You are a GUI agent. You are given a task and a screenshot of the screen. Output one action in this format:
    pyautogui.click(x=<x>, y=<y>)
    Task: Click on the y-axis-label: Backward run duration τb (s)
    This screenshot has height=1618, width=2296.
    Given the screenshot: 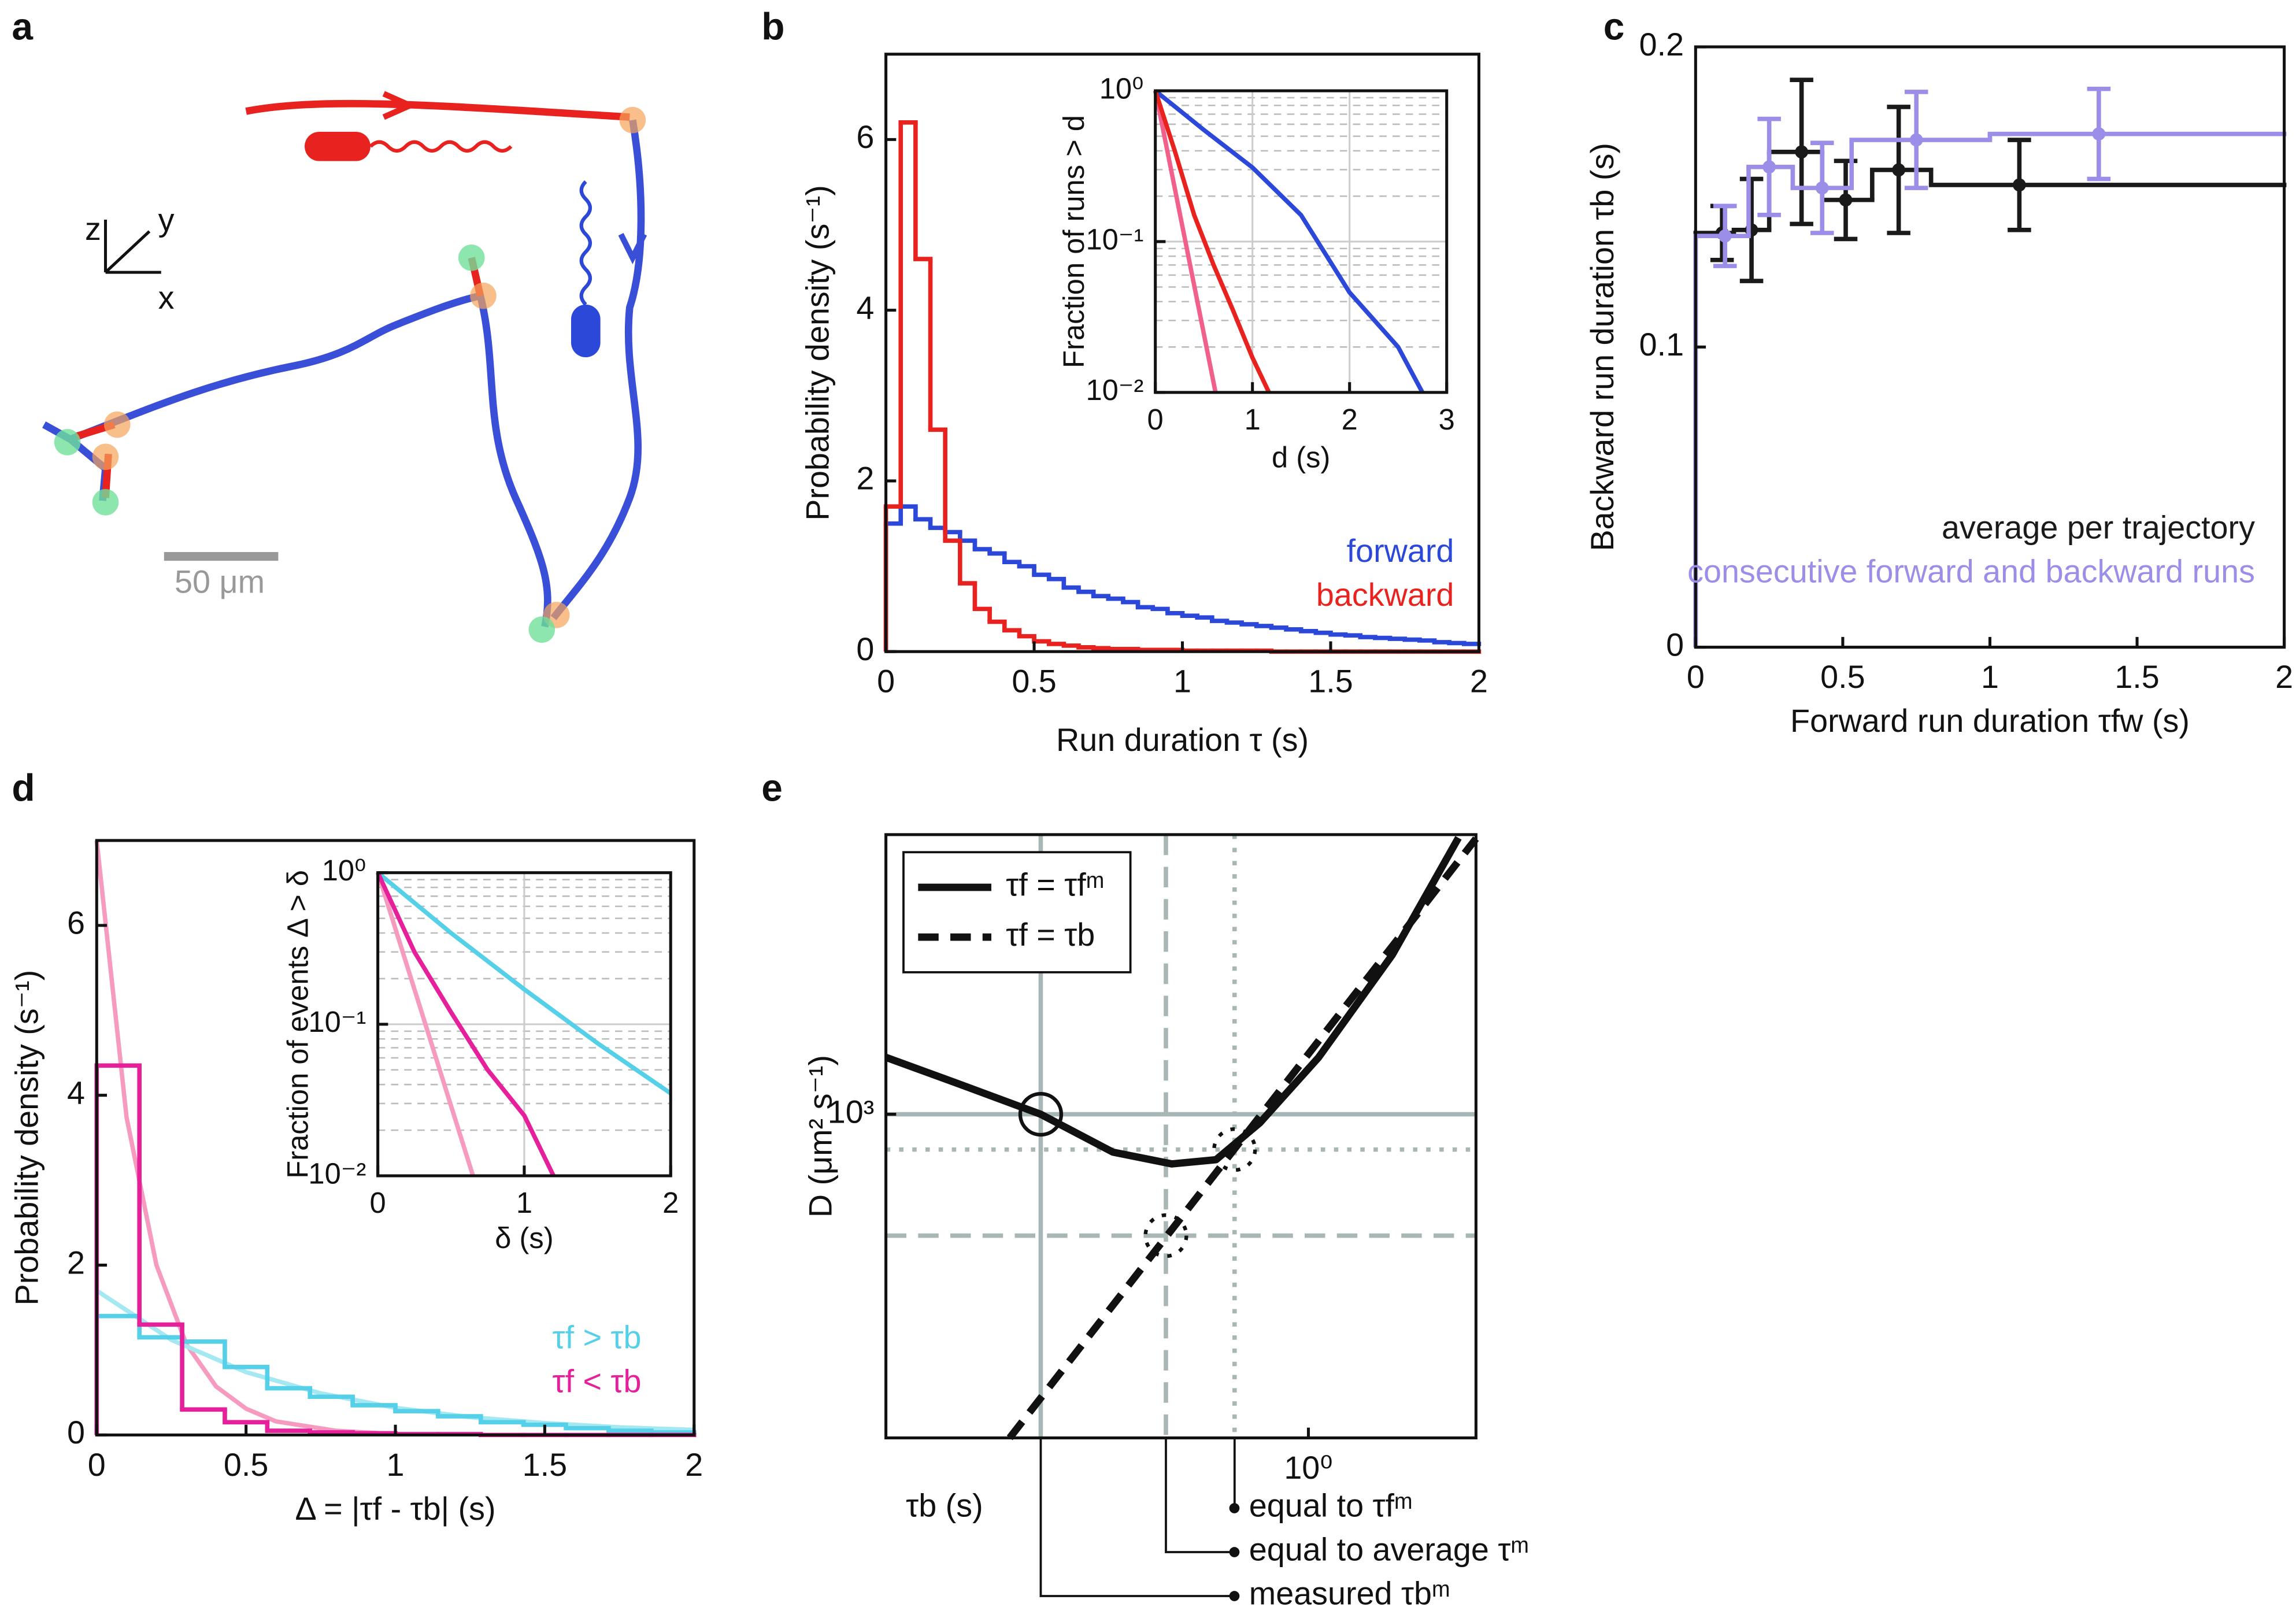 What is the action you would take?
    pyautogui.click(x=1602, y=347)
    